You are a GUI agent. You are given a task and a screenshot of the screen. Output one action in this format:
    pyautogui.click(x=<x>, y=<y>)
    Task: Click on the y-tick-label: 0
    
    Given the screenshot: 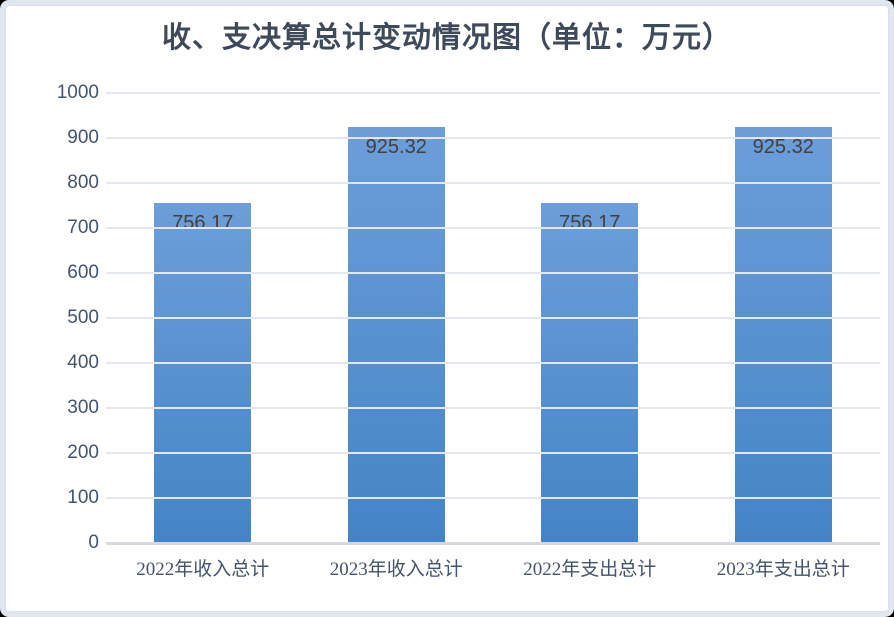 What is the action you would take?
    pyautogui.click(x=93, y=542)
    